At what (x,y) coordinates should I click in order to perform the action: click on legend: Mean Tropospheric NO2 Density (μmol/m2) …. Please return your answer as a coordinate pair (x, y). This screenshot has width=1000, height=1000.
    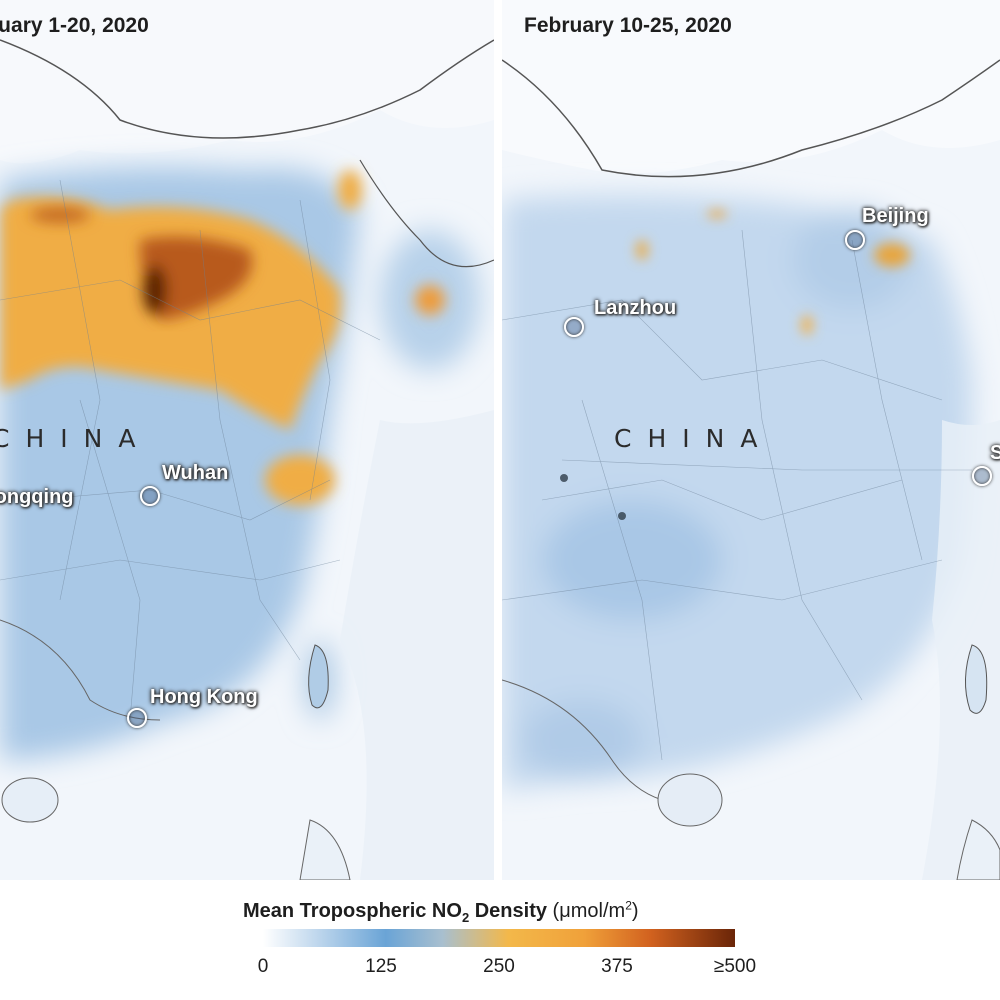
    Looking at the image, I should click on (500, 940).